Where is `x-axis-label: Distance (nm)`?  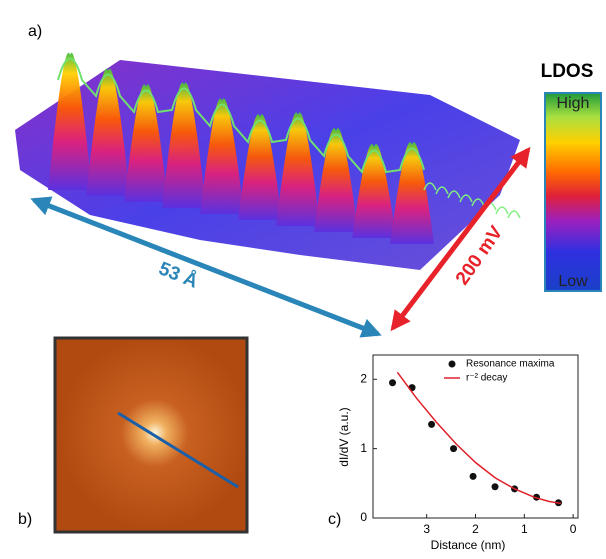 x-axis-label: Distance (nm) is located at coordinates (468, 545).